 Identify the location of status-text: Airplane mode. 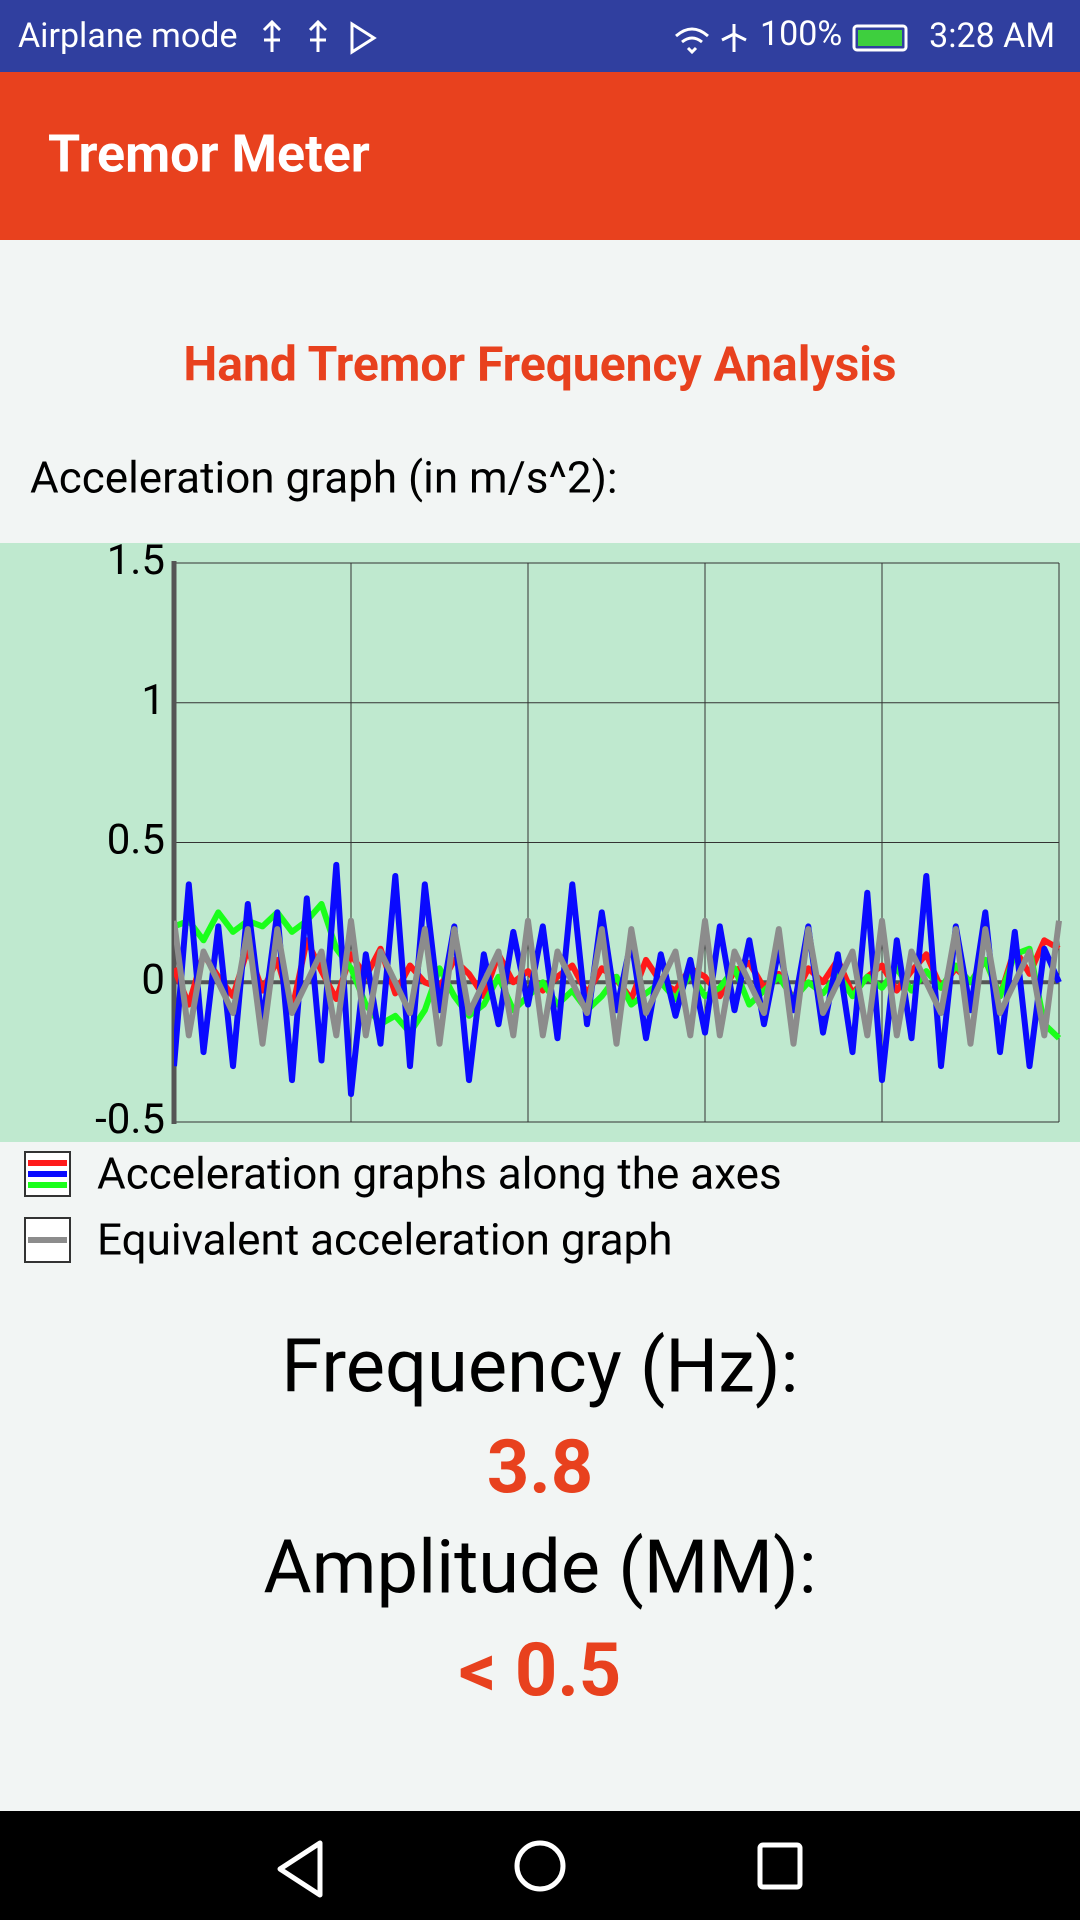
(127, 36).